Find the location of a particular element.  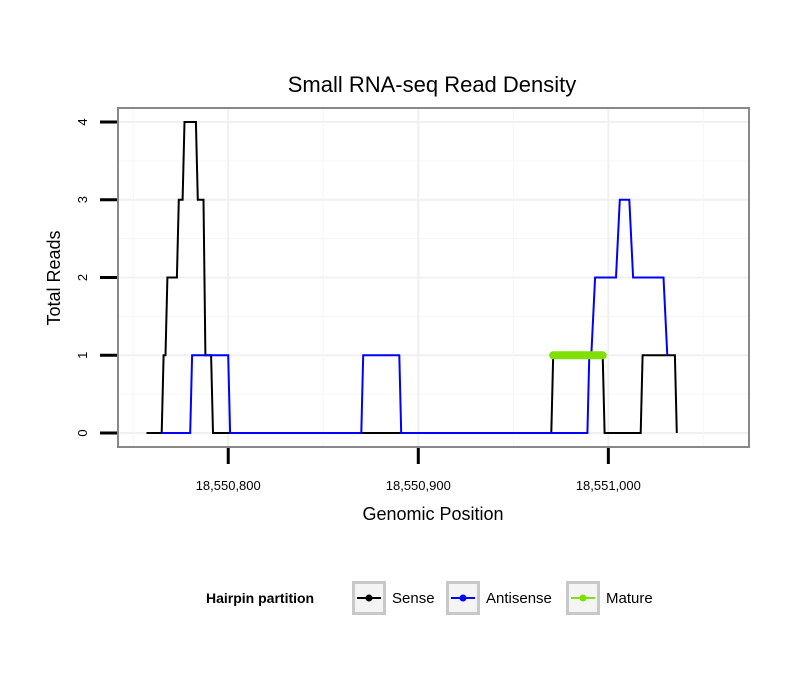

chart-title: Small RNA-seq Read Density is located at coordinates (432, 84).